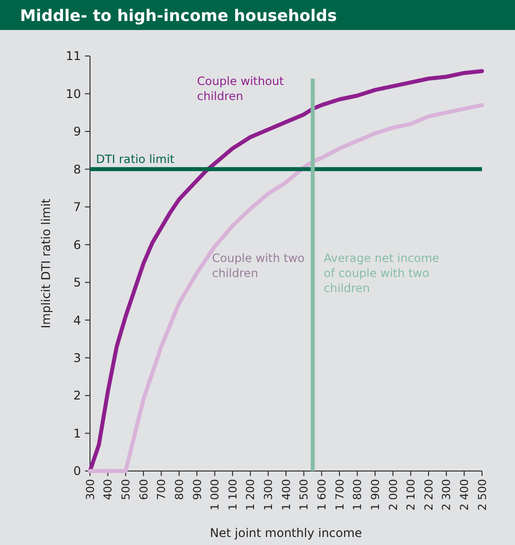 Image resolution: width=515 pixels, height=545 pixels. I want to click on x-tick-label: 1 200, so click(251, 494).